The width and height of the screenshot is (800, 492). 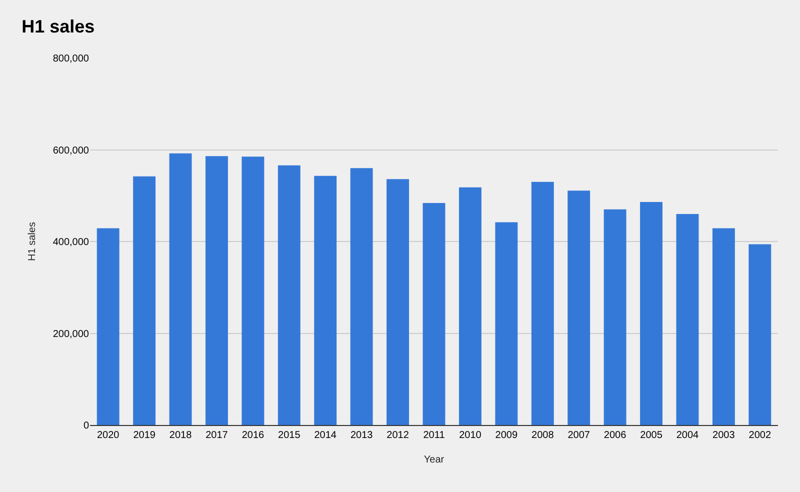 I want to click on y-axis-title: H1 sales, so click(x=32, y=241).